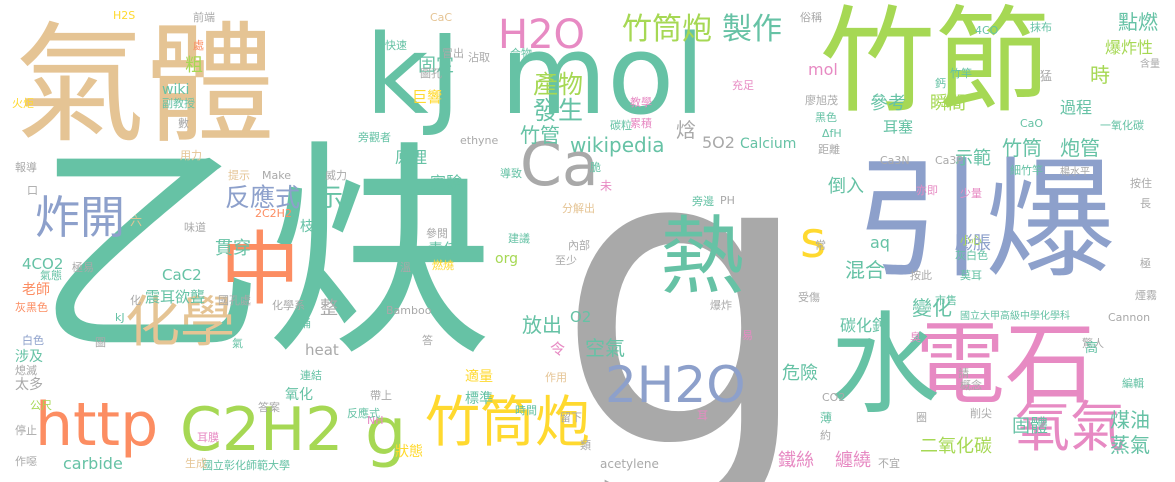 The width and height of the screenshot is (1175, 482). What do you see at coordinates (1093, 343) in the screenshot?
I see `word-jingren: 驚人` at bounding box center [1093, 343].